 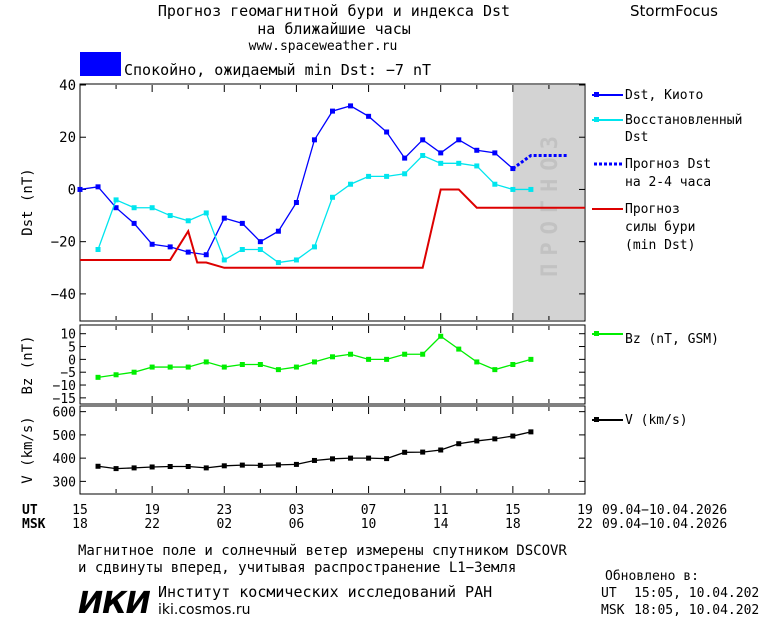 I want to click on msk-tick-label: 02, so click(x=224, y=524).